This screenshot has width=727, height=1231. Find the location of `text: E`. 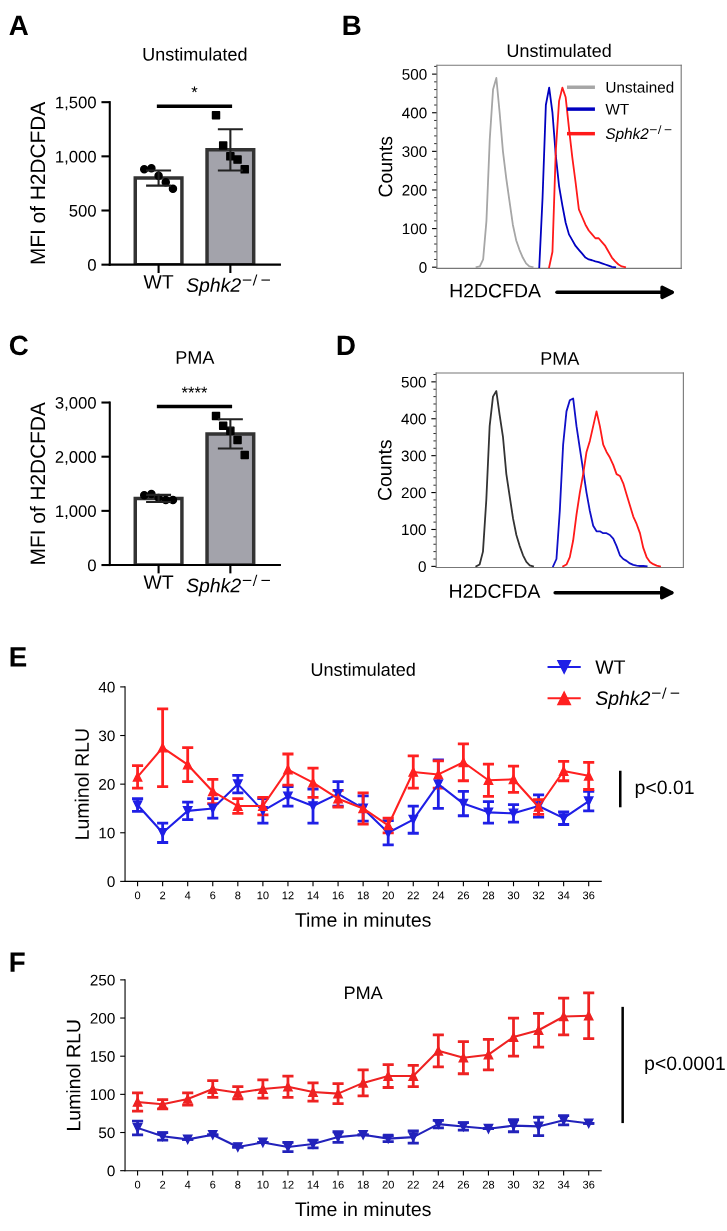

text: E is located at coordinates (18, 657).